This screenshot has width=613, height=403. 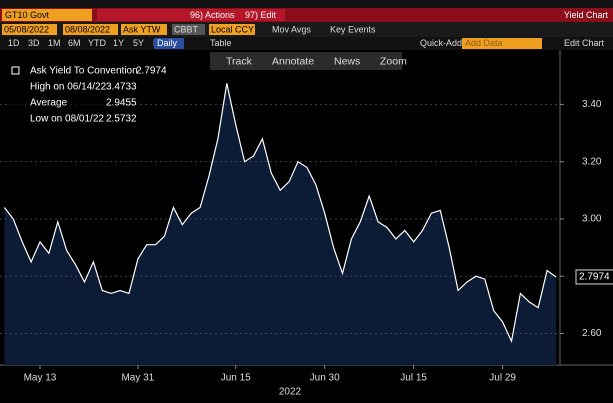 I want to click on x-tick-label: May 31, so click(x=137, y=378).